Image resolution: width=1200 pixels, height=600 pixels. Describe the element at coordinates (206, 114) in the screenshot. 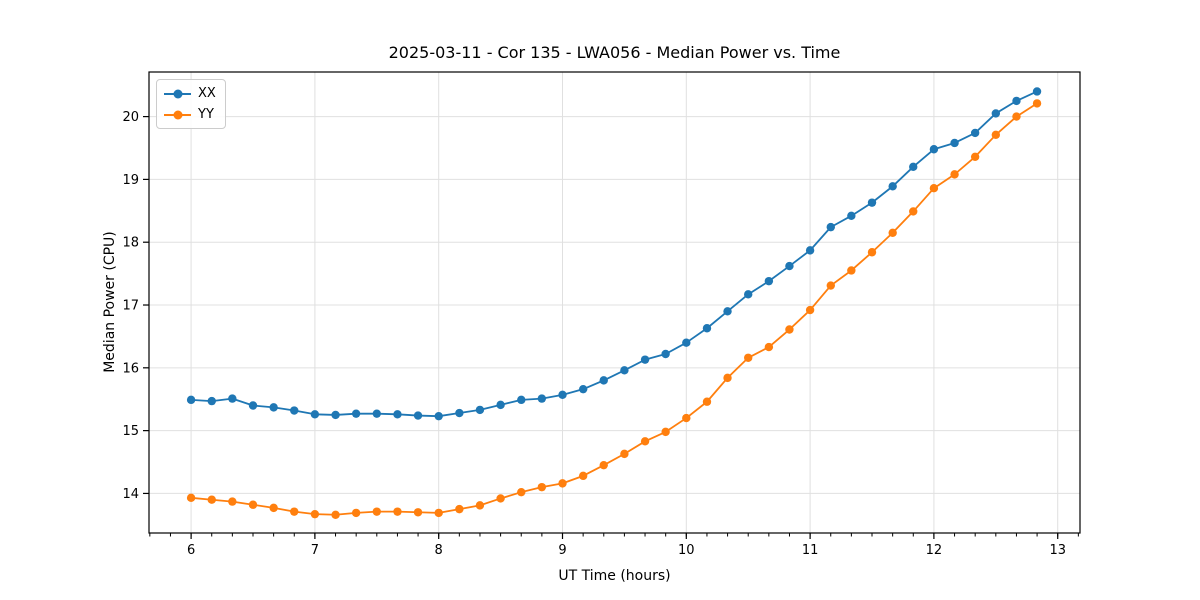

I see `legend-label-yy: YY` at that location.